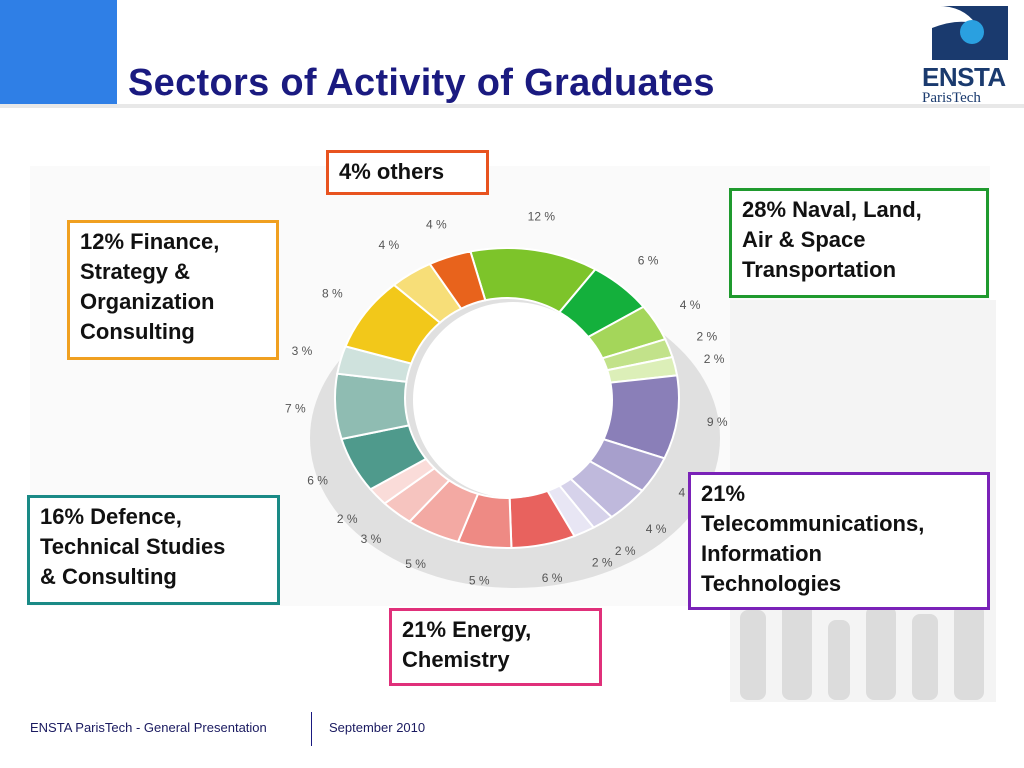  What do you see at coordinates (771, 583) in the screenshot?
I see `callout-line: Technologies` at bounding box center [771, 583].